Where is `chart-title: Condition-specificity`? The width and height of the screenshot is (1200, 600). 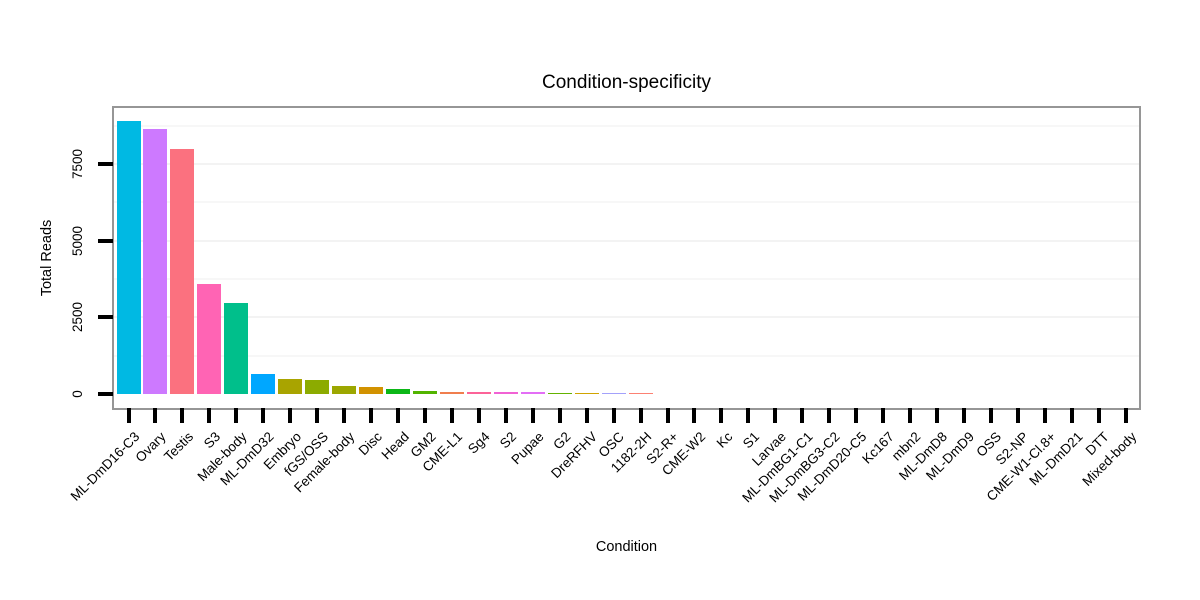
chart-title: Condition-specificity is located at coordinates (626, 82).